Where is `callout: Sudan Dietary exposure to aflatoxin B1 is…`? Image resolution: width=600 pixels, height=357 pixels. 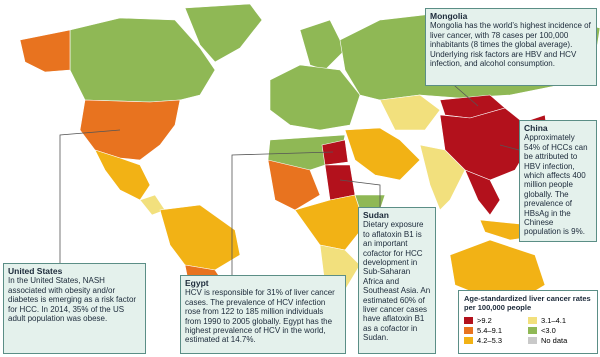
callout: Sudan Dietary exposure to aflatoxin B1 is… is located at coordinates (397, 280).